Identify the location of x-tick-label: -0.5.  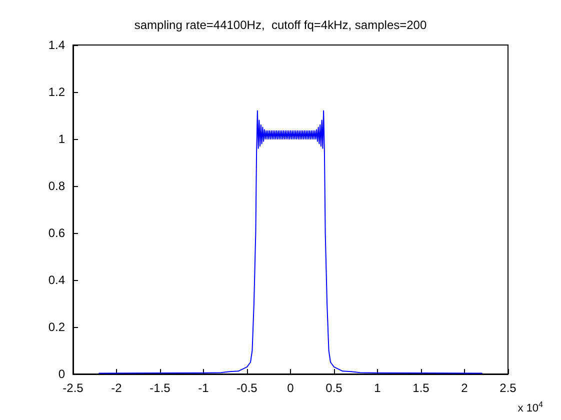
(247, 388).